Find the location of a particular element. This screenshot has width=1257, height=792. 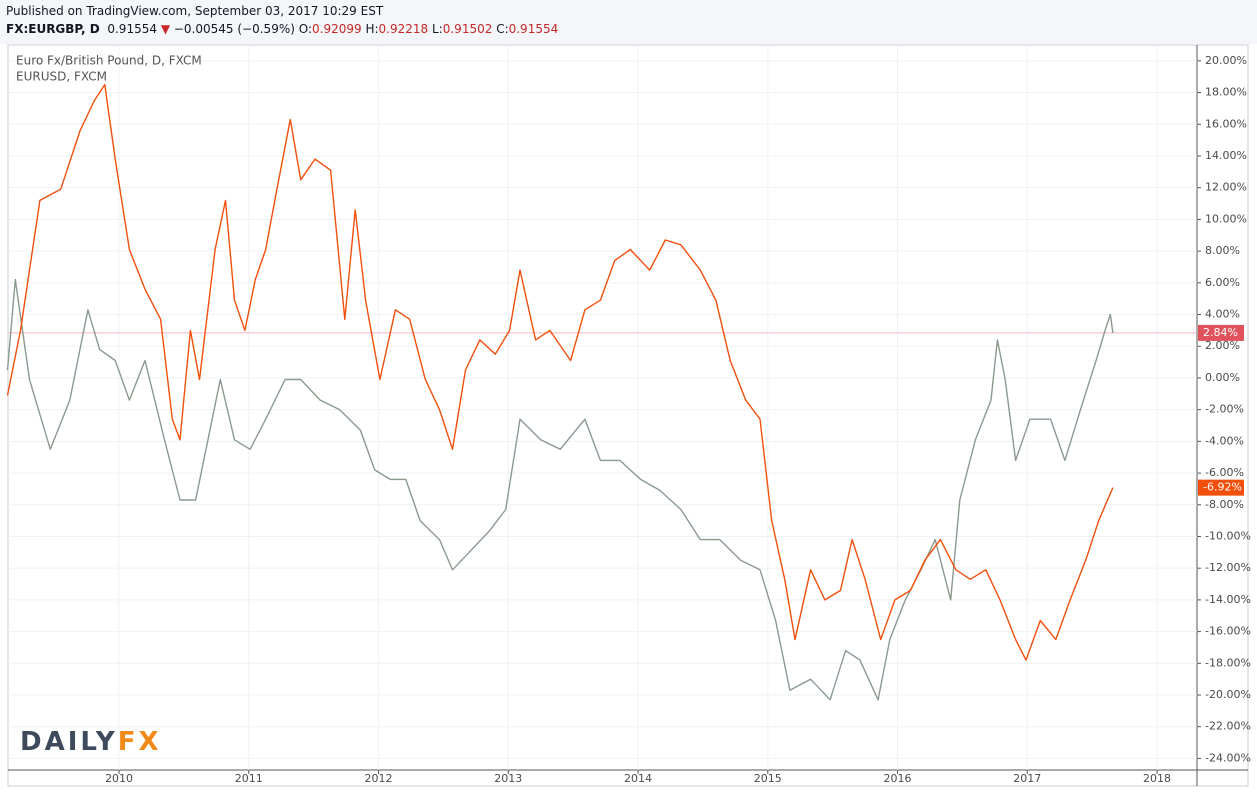

down-arrow: ▼ is located at coordinates (165, 29).